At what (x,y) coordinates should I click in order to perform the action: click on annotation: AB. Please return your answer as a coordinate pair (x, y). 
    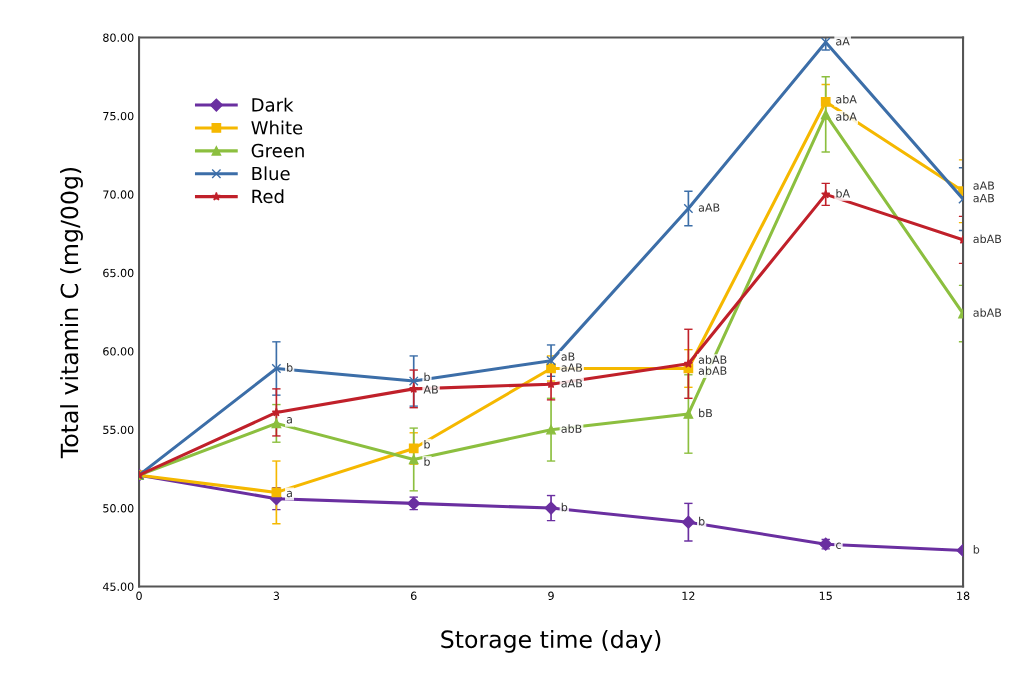
    Looking at the image, I should click on (430, 389).